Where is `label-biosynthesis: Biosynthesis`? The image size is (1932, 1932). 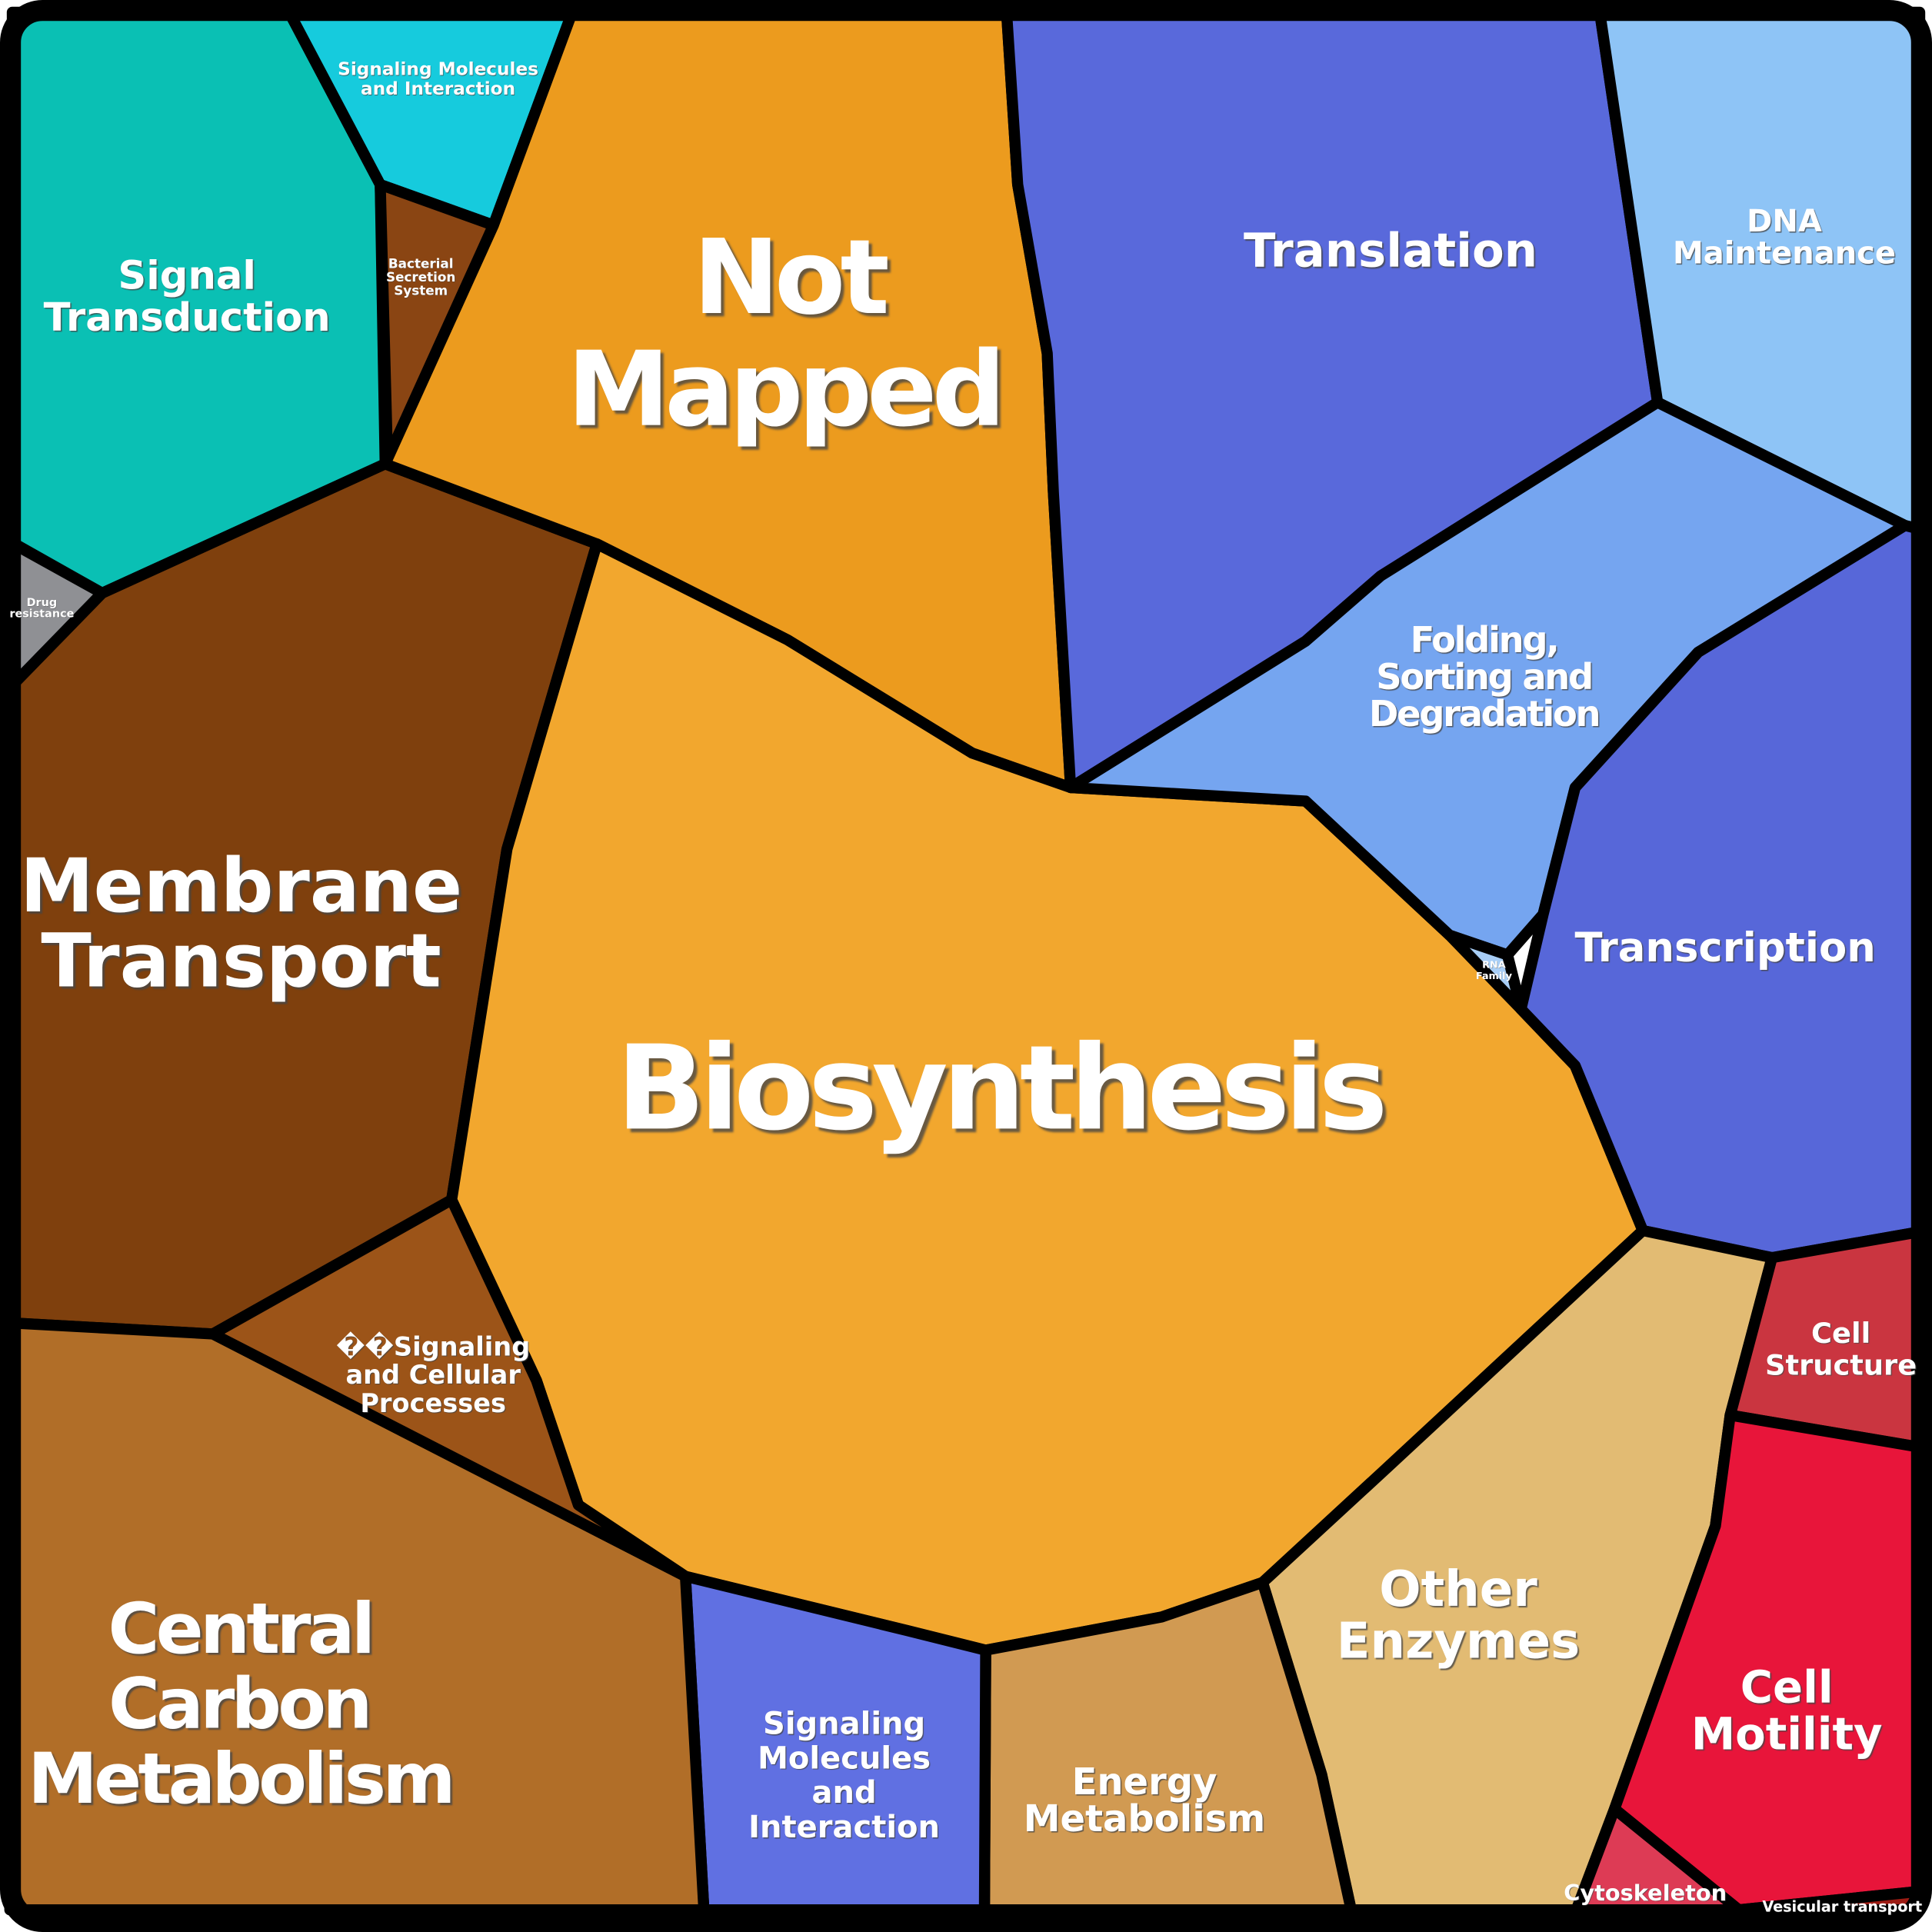
label-biosynthesis: Biosynthesis is located at coordinates (999, 1088).